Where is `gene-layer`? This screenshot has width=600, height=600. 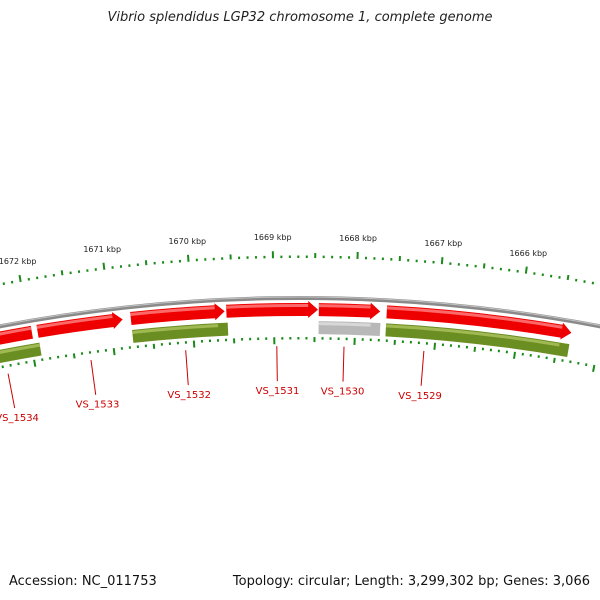 gene-layer is located at coordinates (286, 332).